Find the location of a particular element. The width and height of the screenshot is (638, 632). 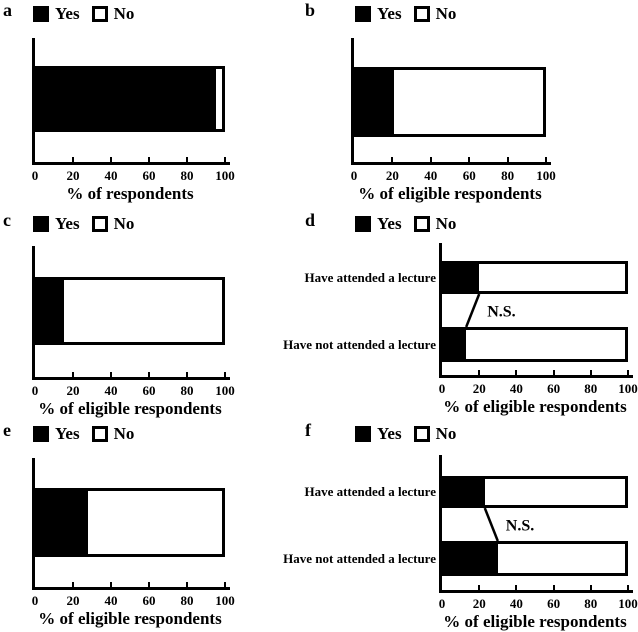

panel-letter: a is located at coordinates (7, 10).